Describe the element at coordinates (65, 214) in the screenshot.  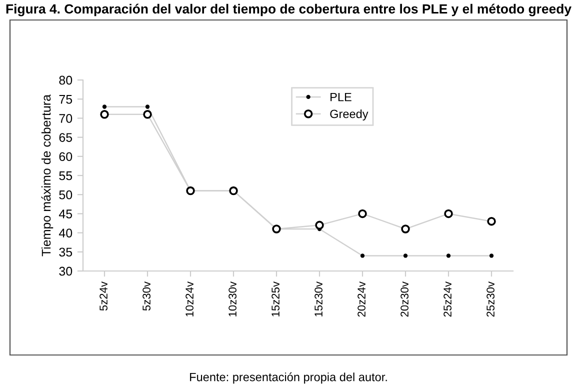
I see `y-tick-label: 45` at that location.